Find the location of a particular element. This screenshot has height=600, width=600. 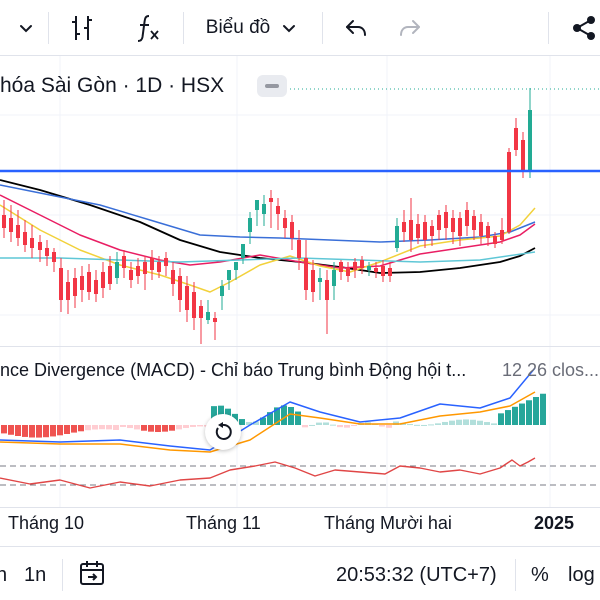

symbol-legend-title: hóa Sài Gòn · 1D · HSX is located at coordinates (112, 85).